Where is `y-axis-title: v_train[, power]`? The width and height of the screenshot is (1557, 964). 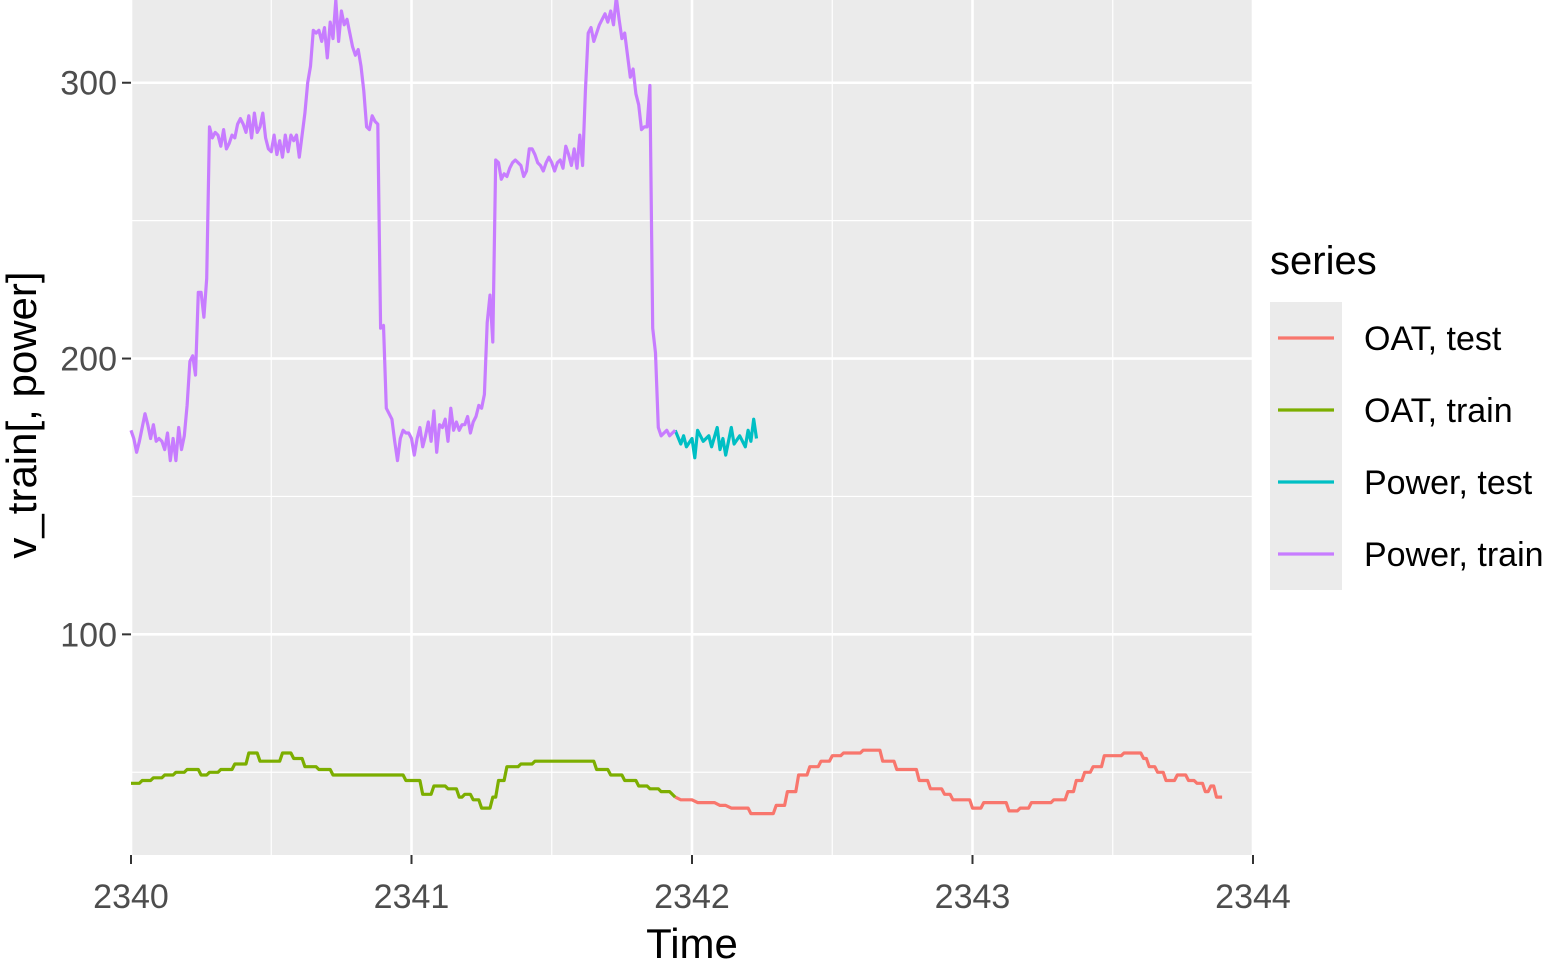 y-axis-title: v_train[, power] is located at coordinates (22, 414).